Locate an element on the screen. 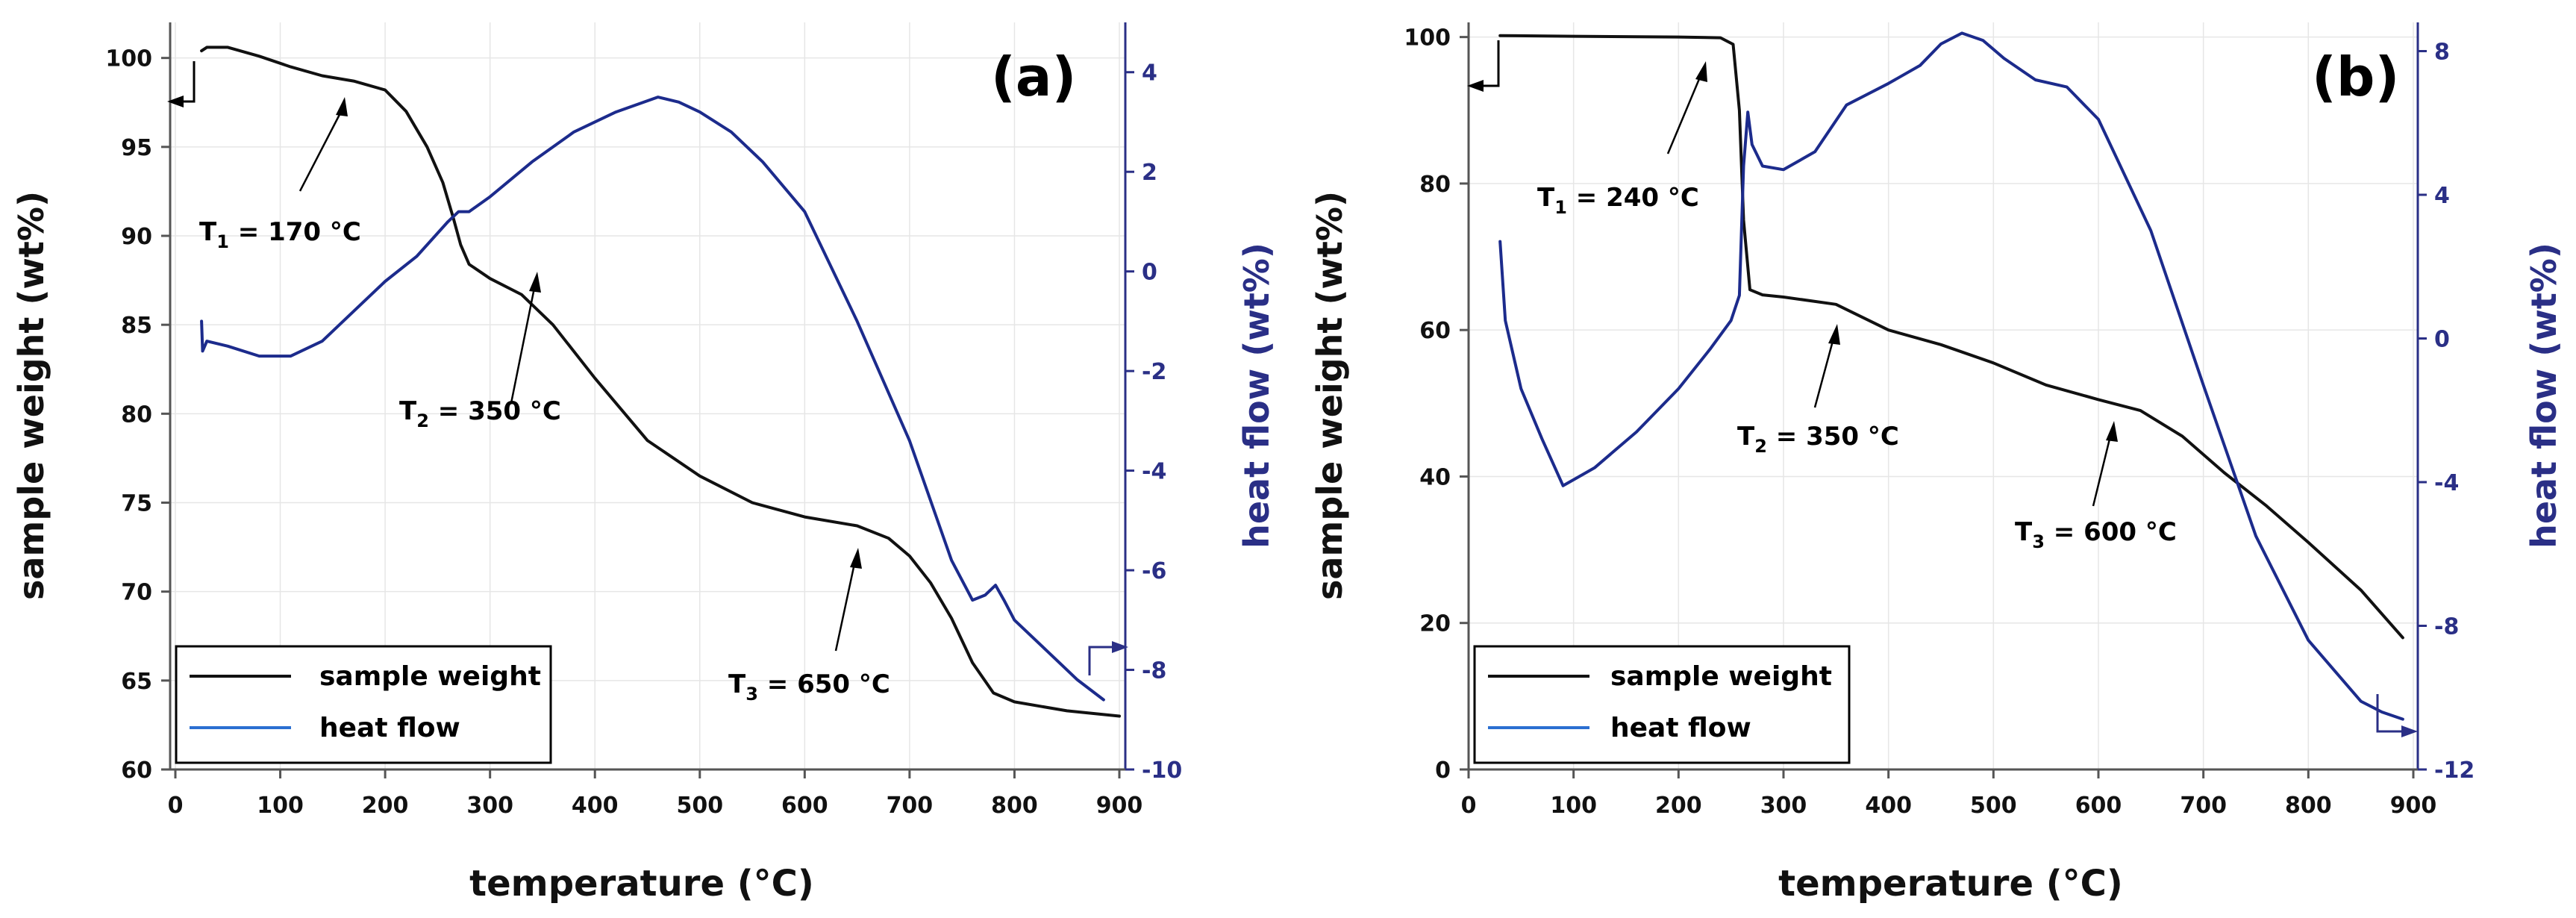  x-ticks-b: 0 100 200 300 400 500 600 700 800 900 is located at coordinates (1949, 794).